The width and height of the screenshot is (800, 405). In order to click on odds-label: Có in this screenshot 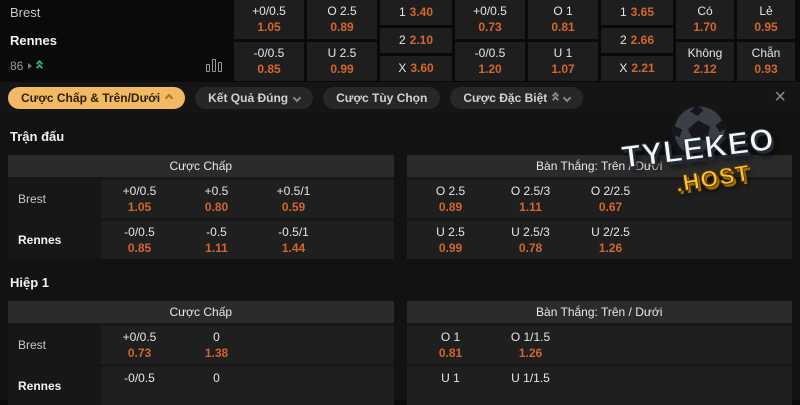, I will do `click(705, 11)`.